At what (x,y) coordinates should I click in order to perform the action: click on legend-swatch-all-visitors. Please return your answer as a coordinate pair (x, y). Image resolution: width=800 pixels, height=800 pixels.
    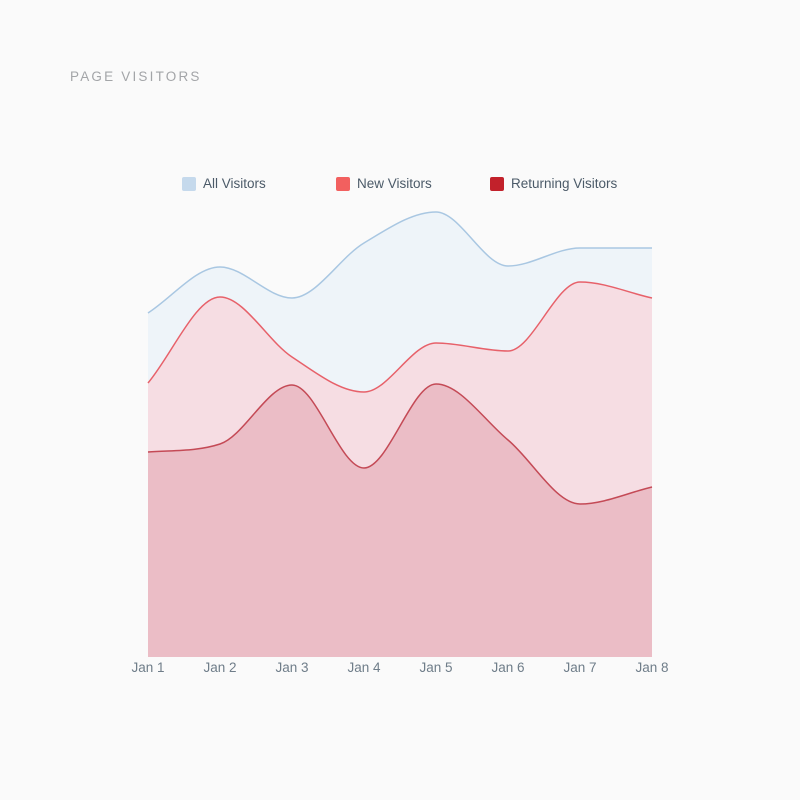
    Looking at the image, I should click on (189, 183).